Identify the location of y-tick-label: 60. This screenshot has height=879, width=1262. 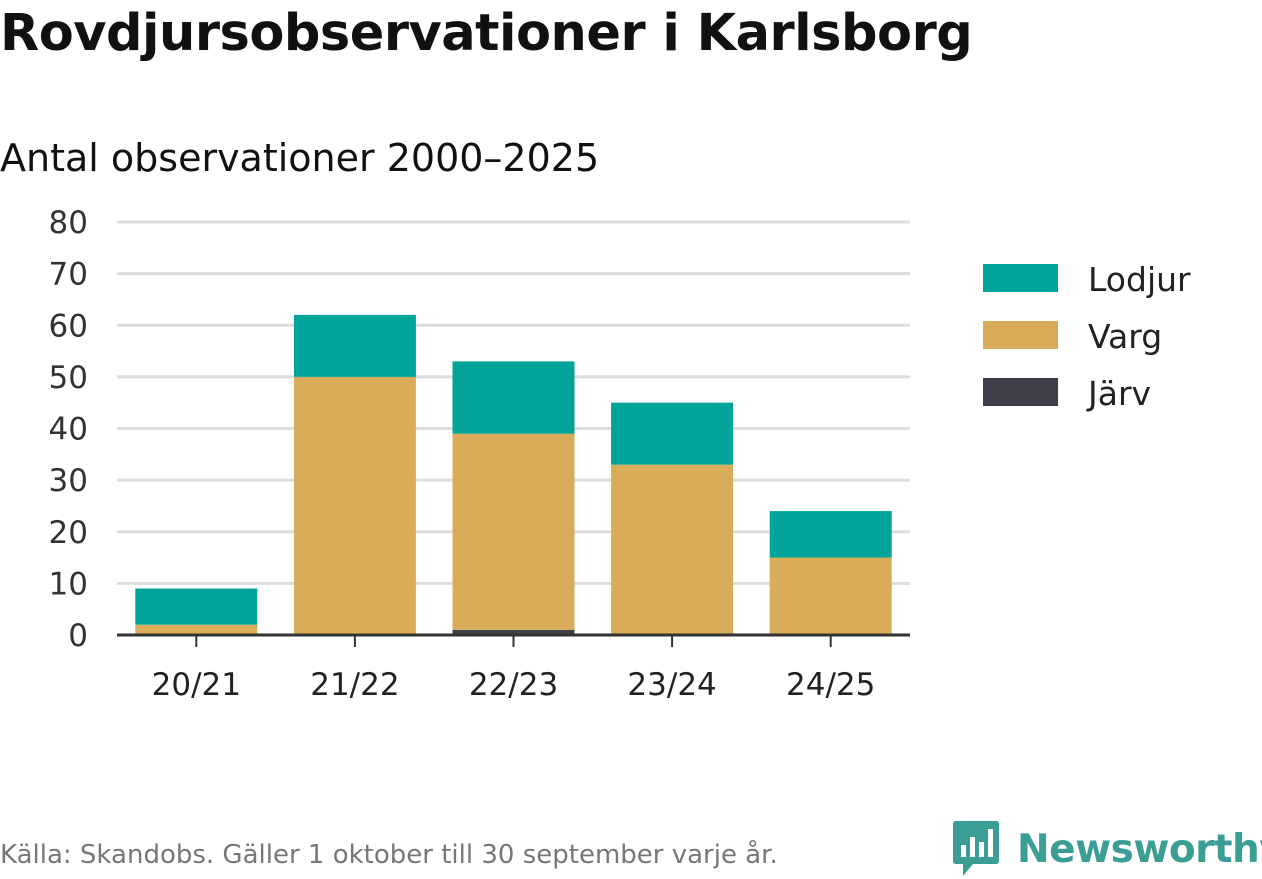
(68, 326).